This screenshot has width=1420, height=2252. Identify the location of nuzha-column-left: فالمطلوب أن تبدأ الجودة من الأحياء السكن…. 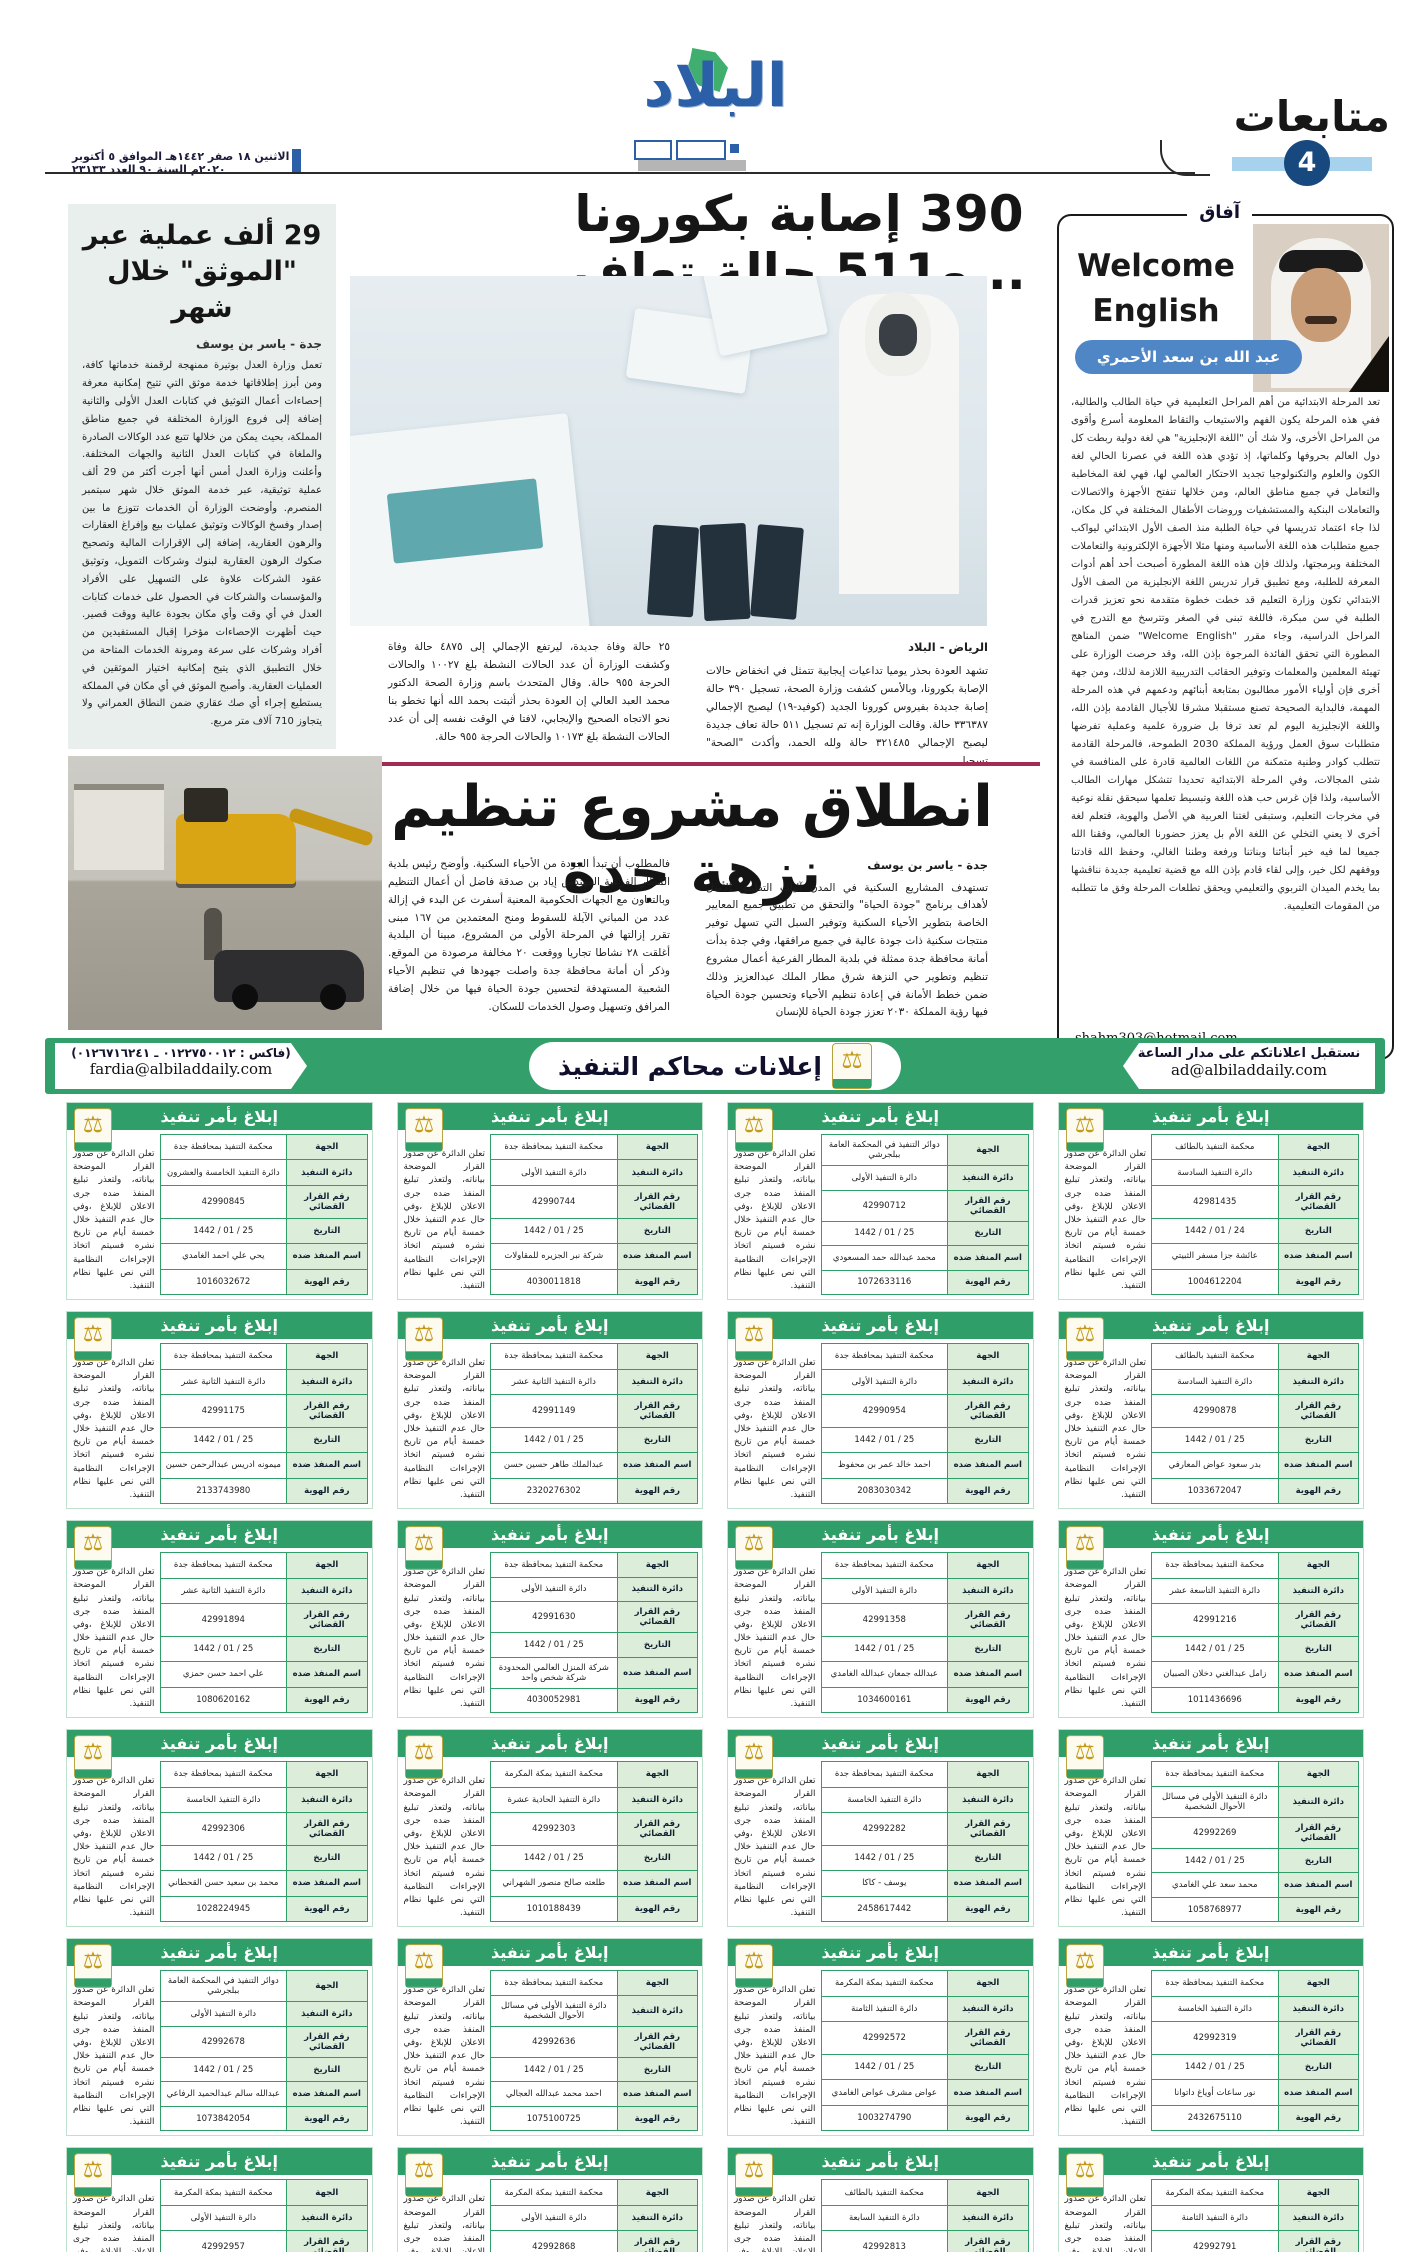
(529, 935).